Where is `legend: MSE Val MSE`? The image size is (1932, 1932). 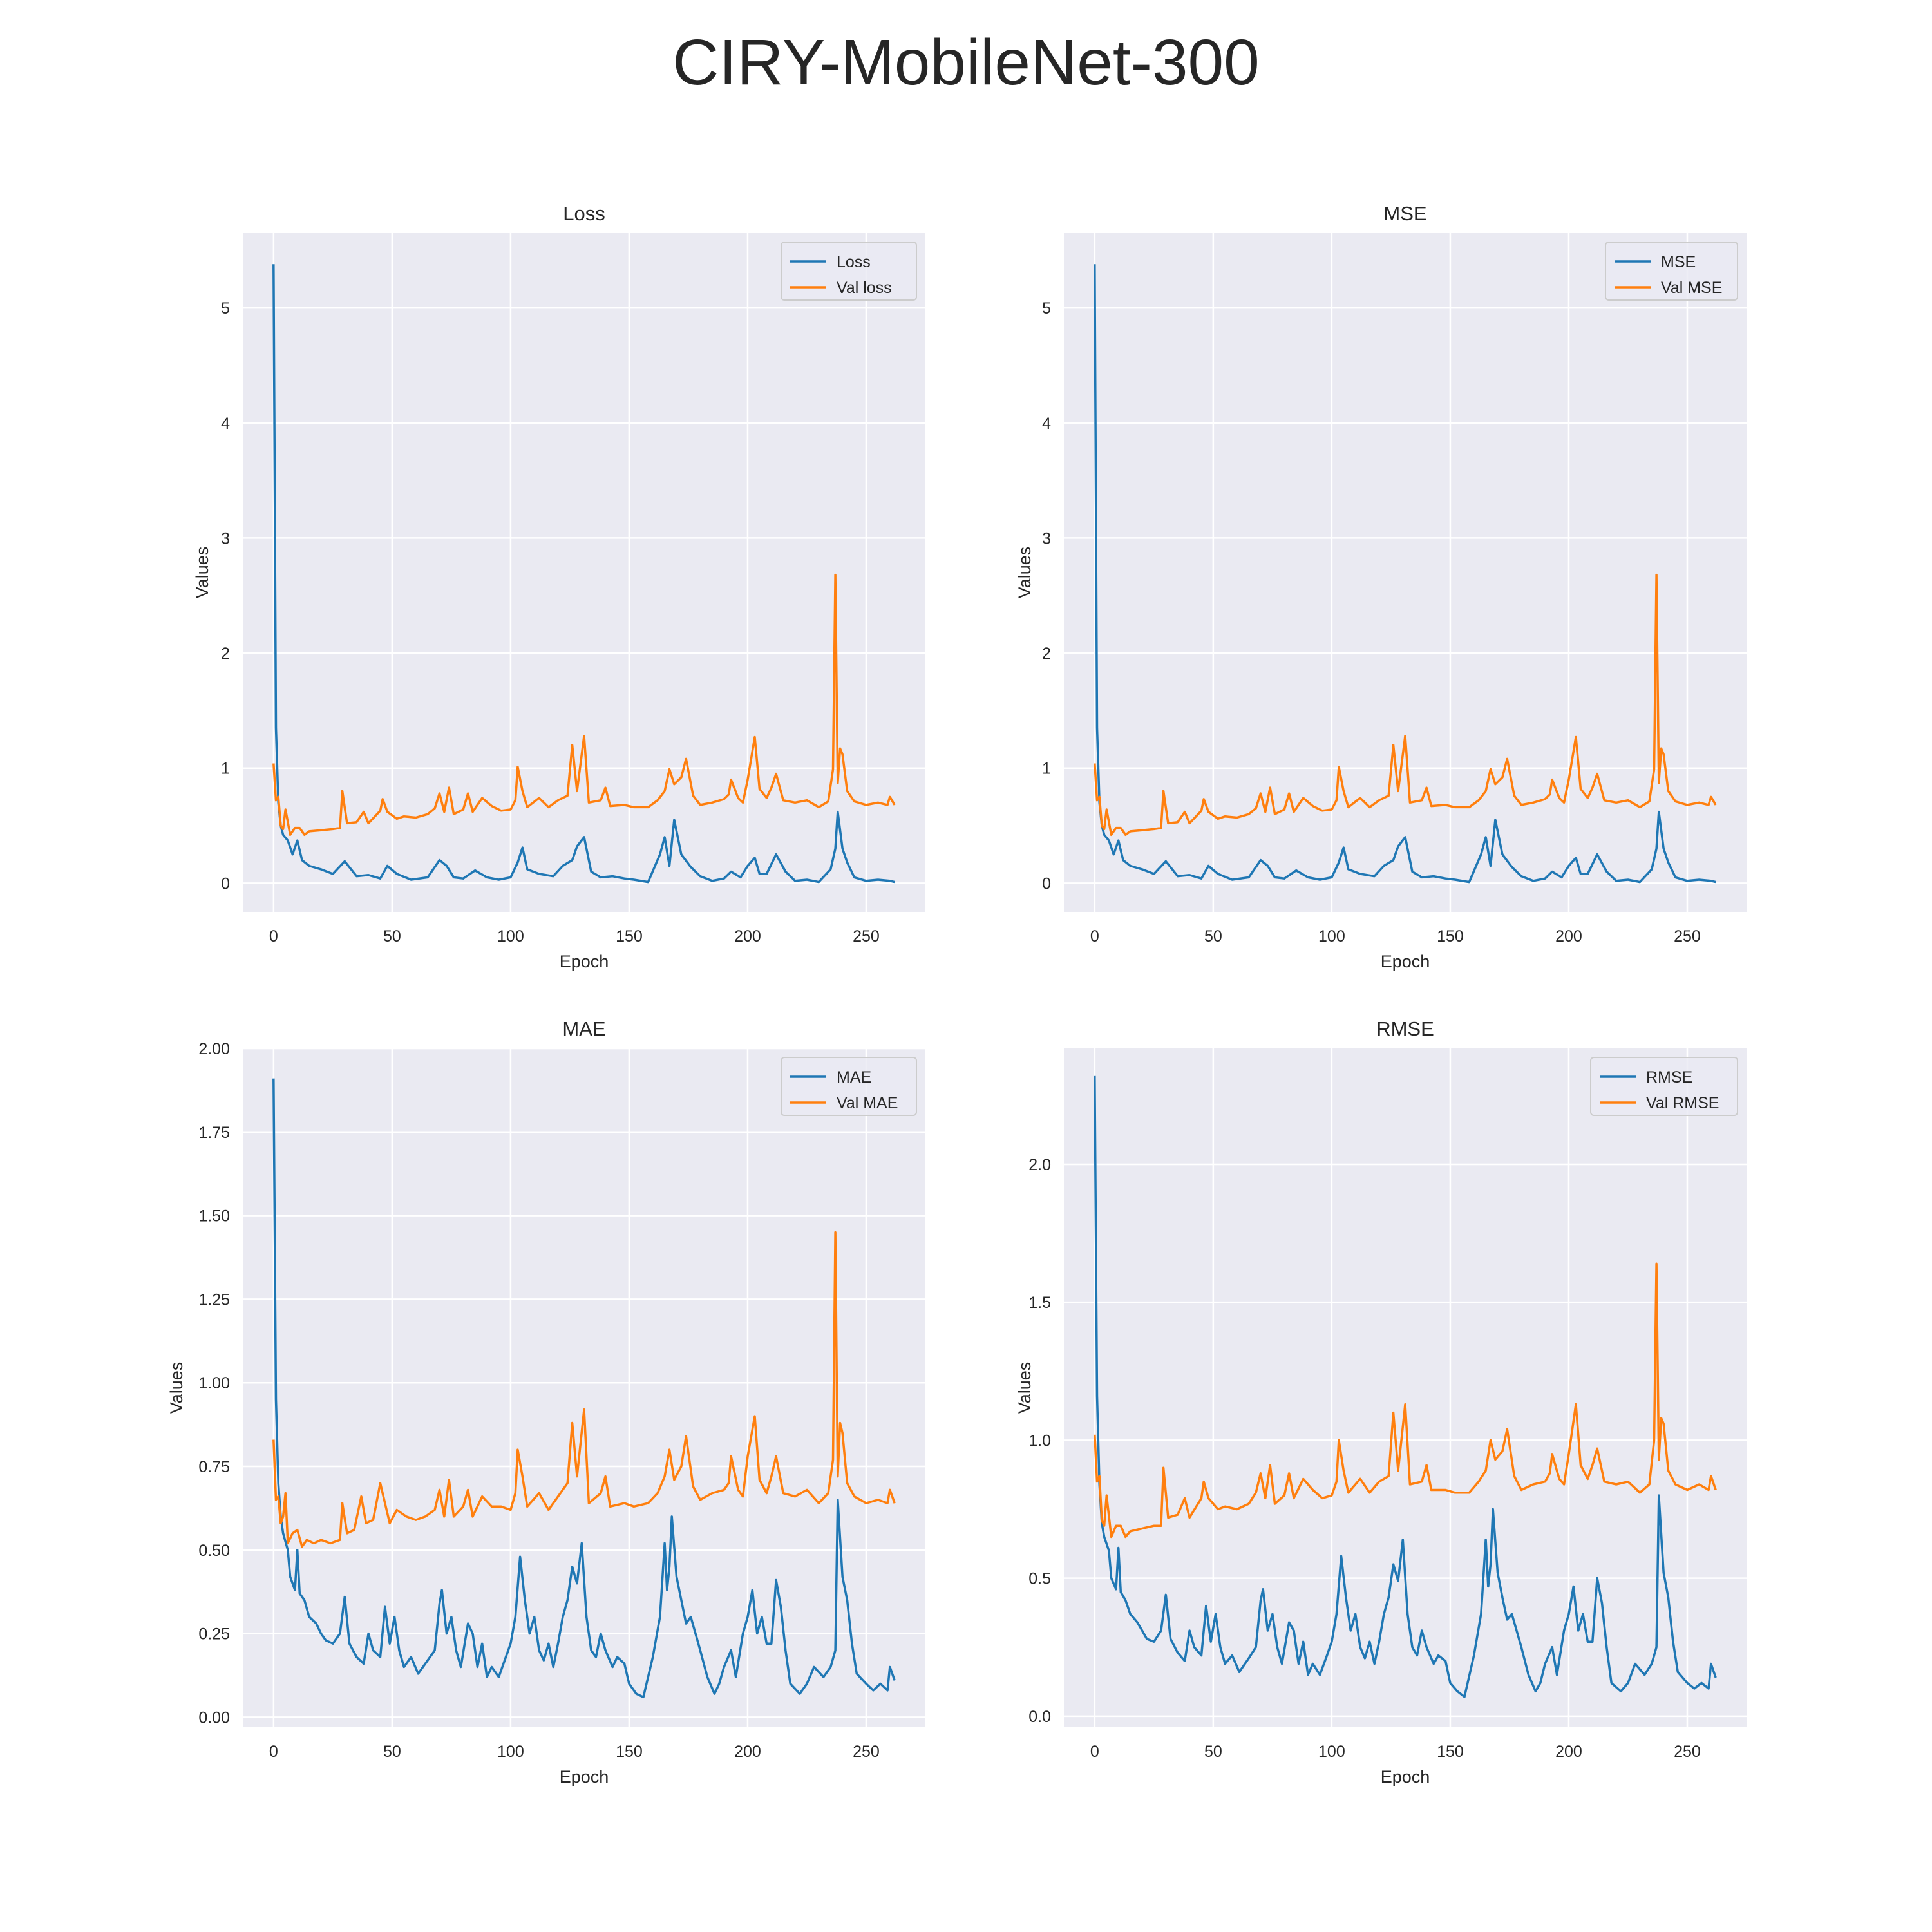
legend: MSE Val MSE is located at coordinates (1671, 271).